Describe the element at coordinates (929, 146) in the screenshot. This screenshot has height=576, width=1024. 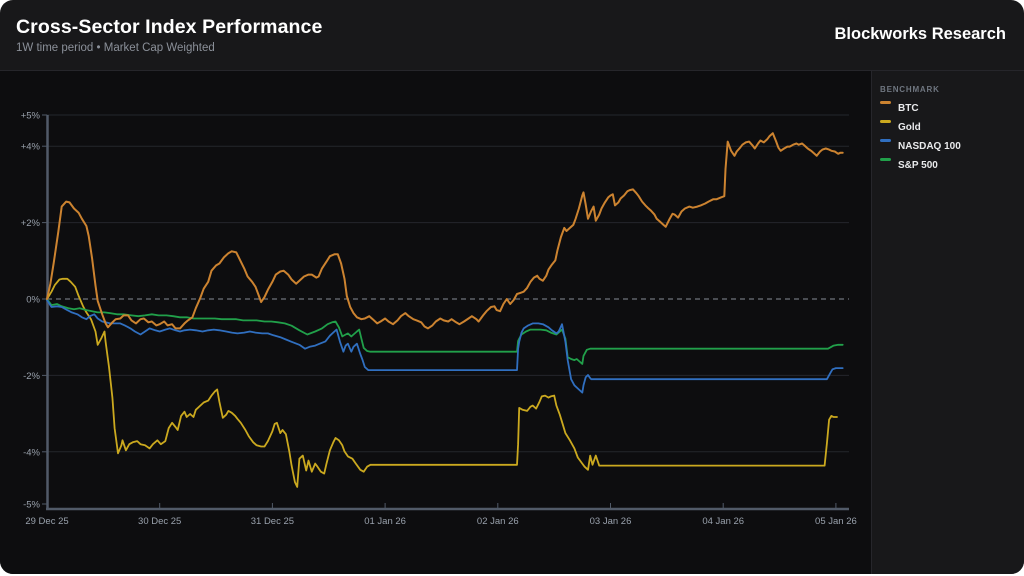
I see `legend-label: NASDAQ 100` at that location.